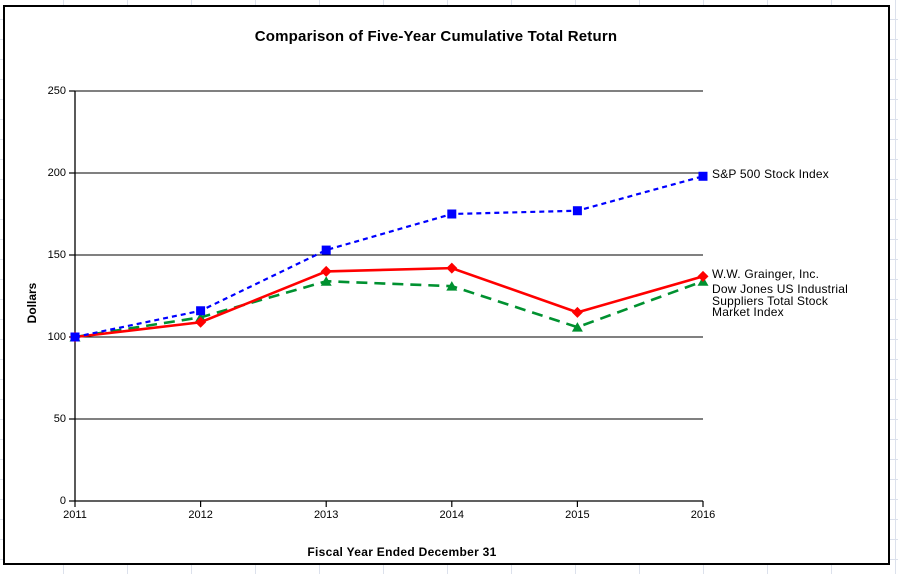 The width and height of the screenshot is (898, 574). Describe the element at coordinates (770, 300) in the screenshot. I see `legend-label-line: Suppliers Total Stock` at that location.